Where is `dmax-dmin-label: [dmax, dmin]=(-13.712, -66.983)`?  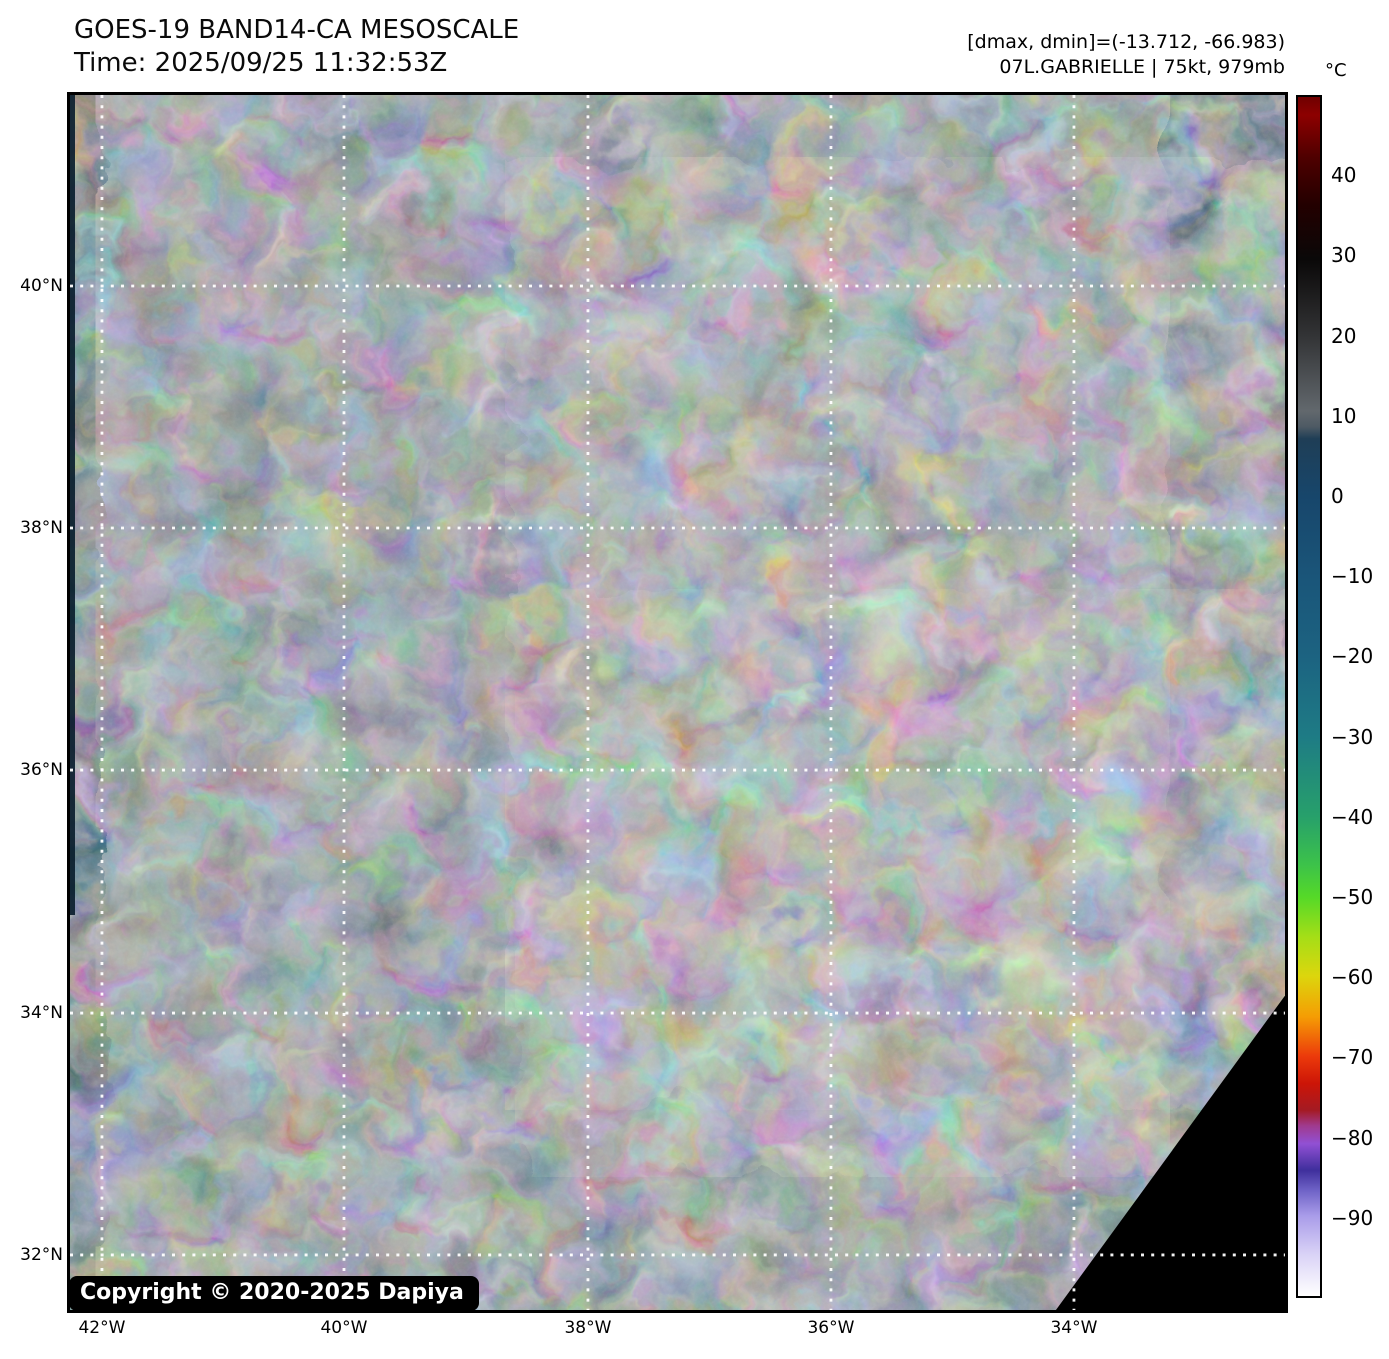
dmax-dmin-label: [dmax, dmin]=(-13.712, -66.983) is located at coordinates (1126, 42).